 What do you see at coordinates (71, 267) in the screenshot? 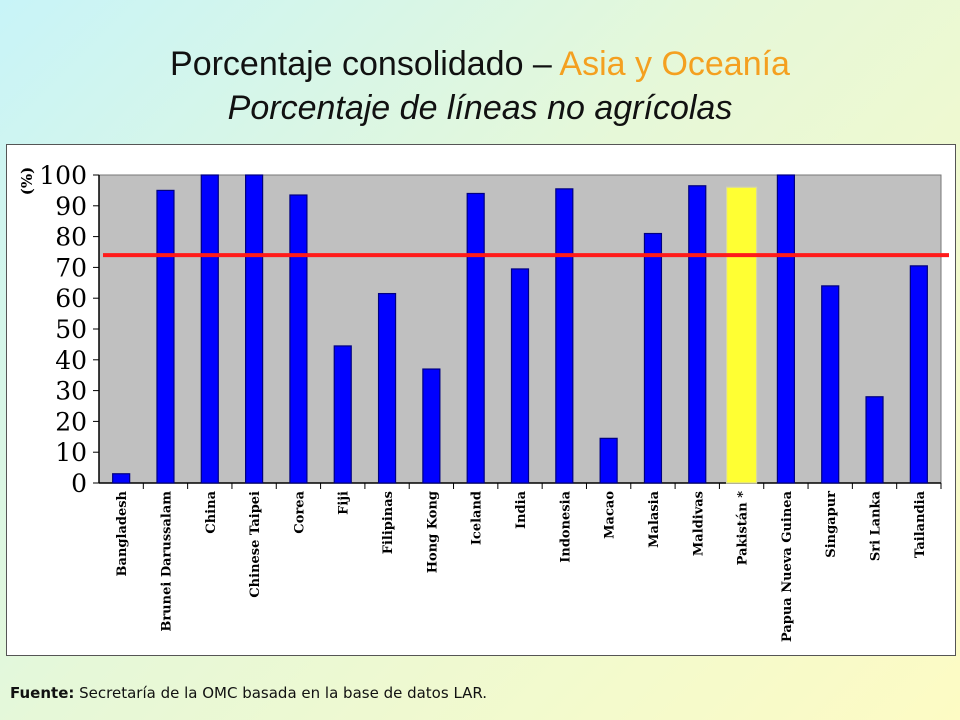
I see `y-tick-label: 70` at bounding box center [71, 267].